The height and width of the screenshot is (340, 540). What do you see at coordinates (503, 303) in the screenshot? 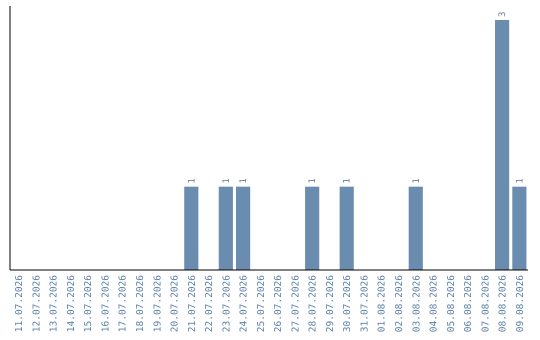
I see `x-tick-label: 08.08.2026` at bounding box center [503, 303].